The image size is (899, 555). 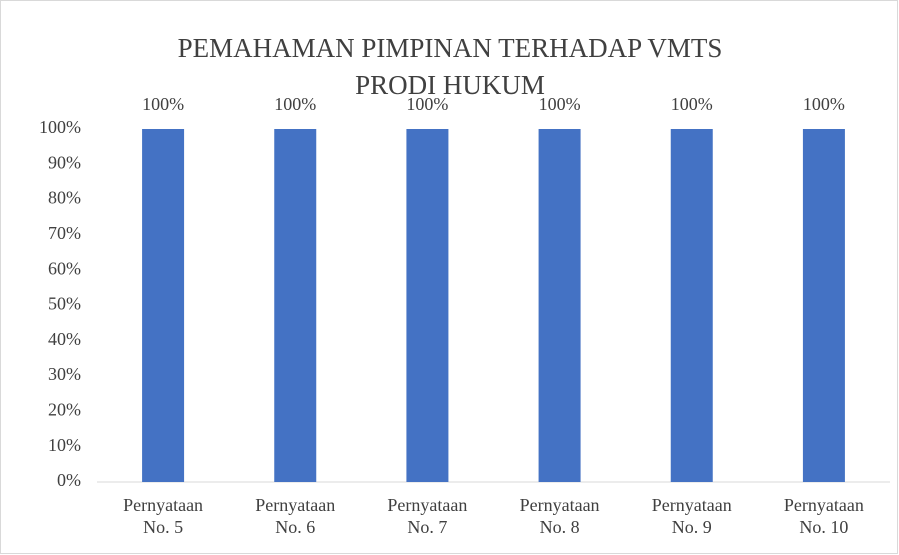 What do you see at coordinates (64, 198) in the screenshot?
I see `y-tick-label: 80%` at bounding box center [64, 198].